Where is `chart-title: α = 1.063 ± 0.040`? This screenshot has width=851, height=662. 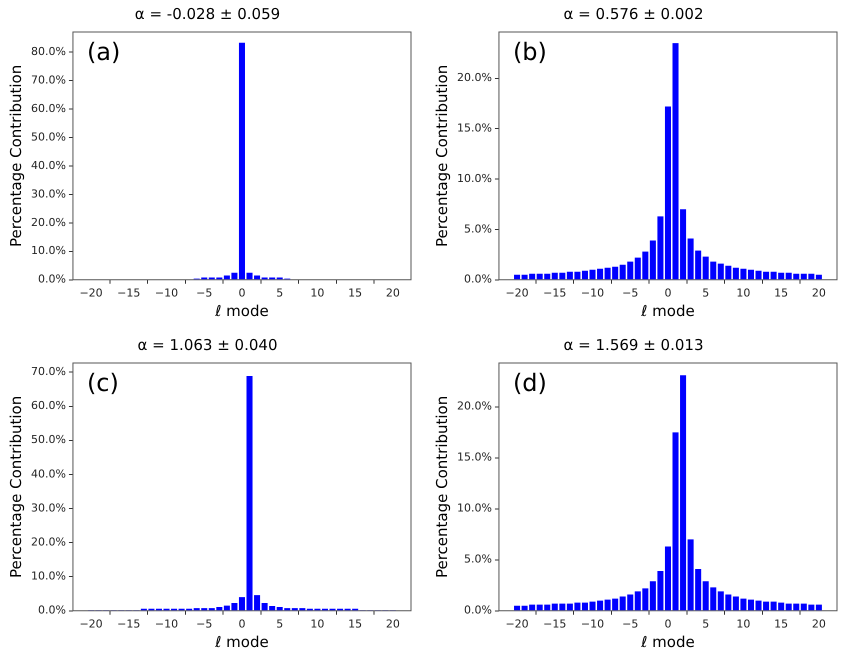
chart-title: α = 1.063 ± 0.040 is located at coordinates (208, 345).